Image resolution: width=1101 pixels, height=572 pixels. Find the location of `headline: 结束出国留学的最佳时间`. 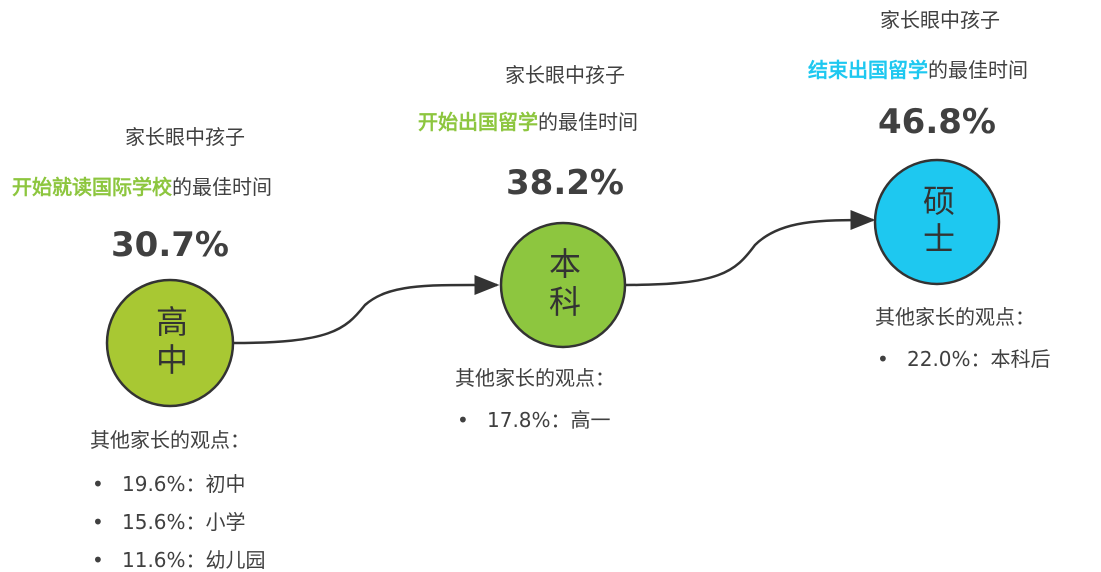

headline: 结束出国留学的最佳时间 is located at coordinates (918, 70).